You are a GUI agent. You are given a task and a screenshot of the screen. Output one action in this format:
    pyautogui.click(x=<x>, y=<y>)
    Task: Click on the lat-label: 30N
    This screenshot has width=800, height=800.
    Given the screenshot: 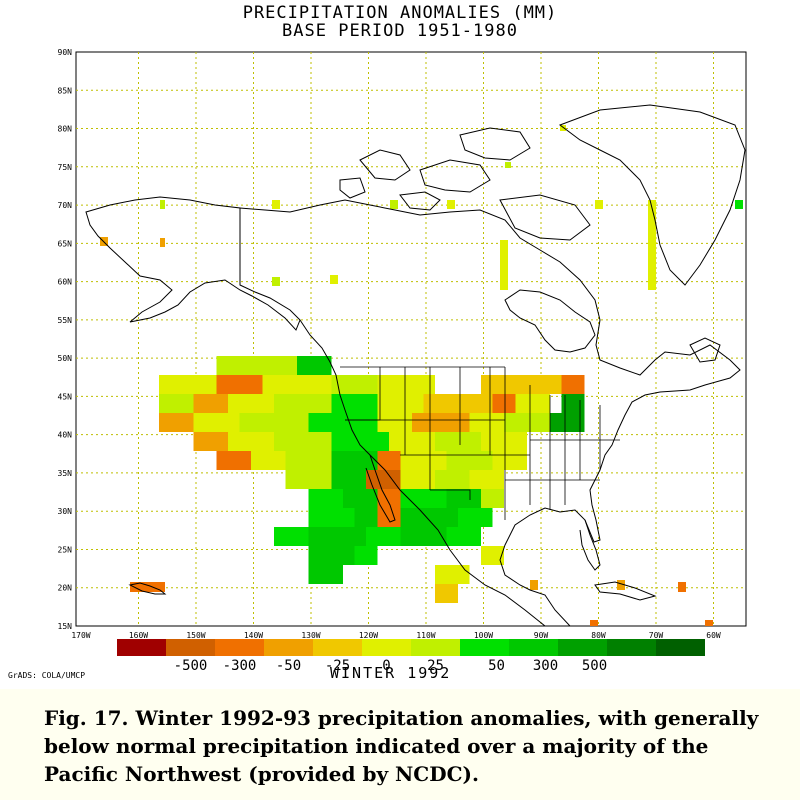 What is the action you would take?
    pyautogui.click(x=65, y=511)
    